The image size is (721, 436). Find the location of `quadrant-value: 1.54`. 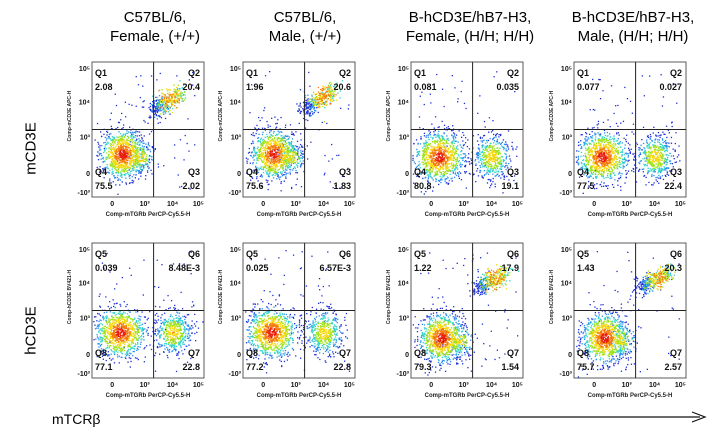

quadrant-value: 1.54 is located at coordinates (510, 367).